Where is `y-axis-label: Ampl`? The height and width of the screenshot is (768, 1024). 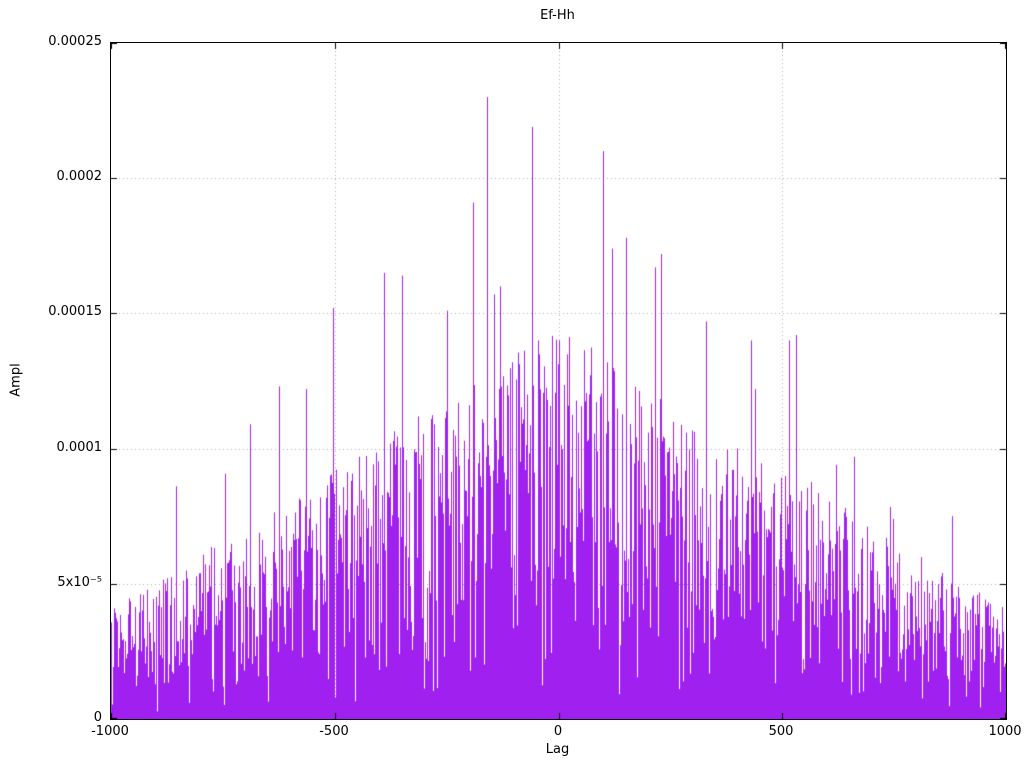
y-axis-label: Ampl is located at coordinates (16, 380).